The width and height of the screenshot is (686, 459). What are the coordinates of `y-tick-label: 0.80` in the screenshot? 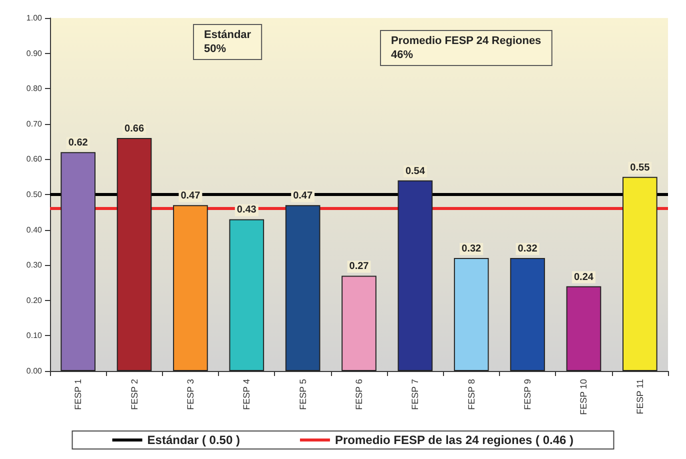 It's located at (34, 89).